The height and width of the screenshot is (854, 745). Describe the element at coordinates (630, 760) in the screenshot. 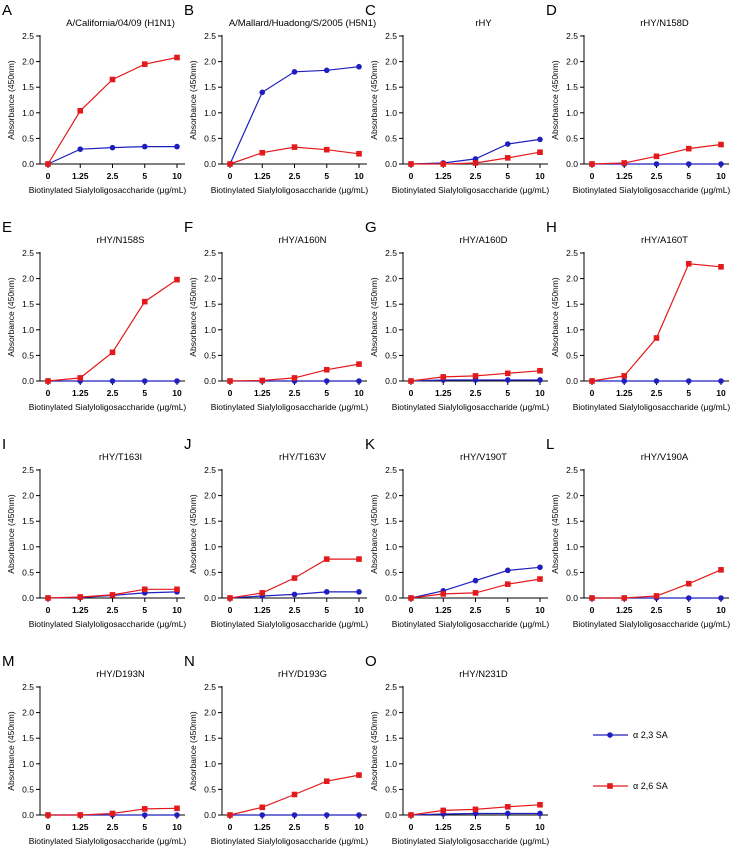

I see `legend: α 2,3 SA α 2,6 SA` at that location.